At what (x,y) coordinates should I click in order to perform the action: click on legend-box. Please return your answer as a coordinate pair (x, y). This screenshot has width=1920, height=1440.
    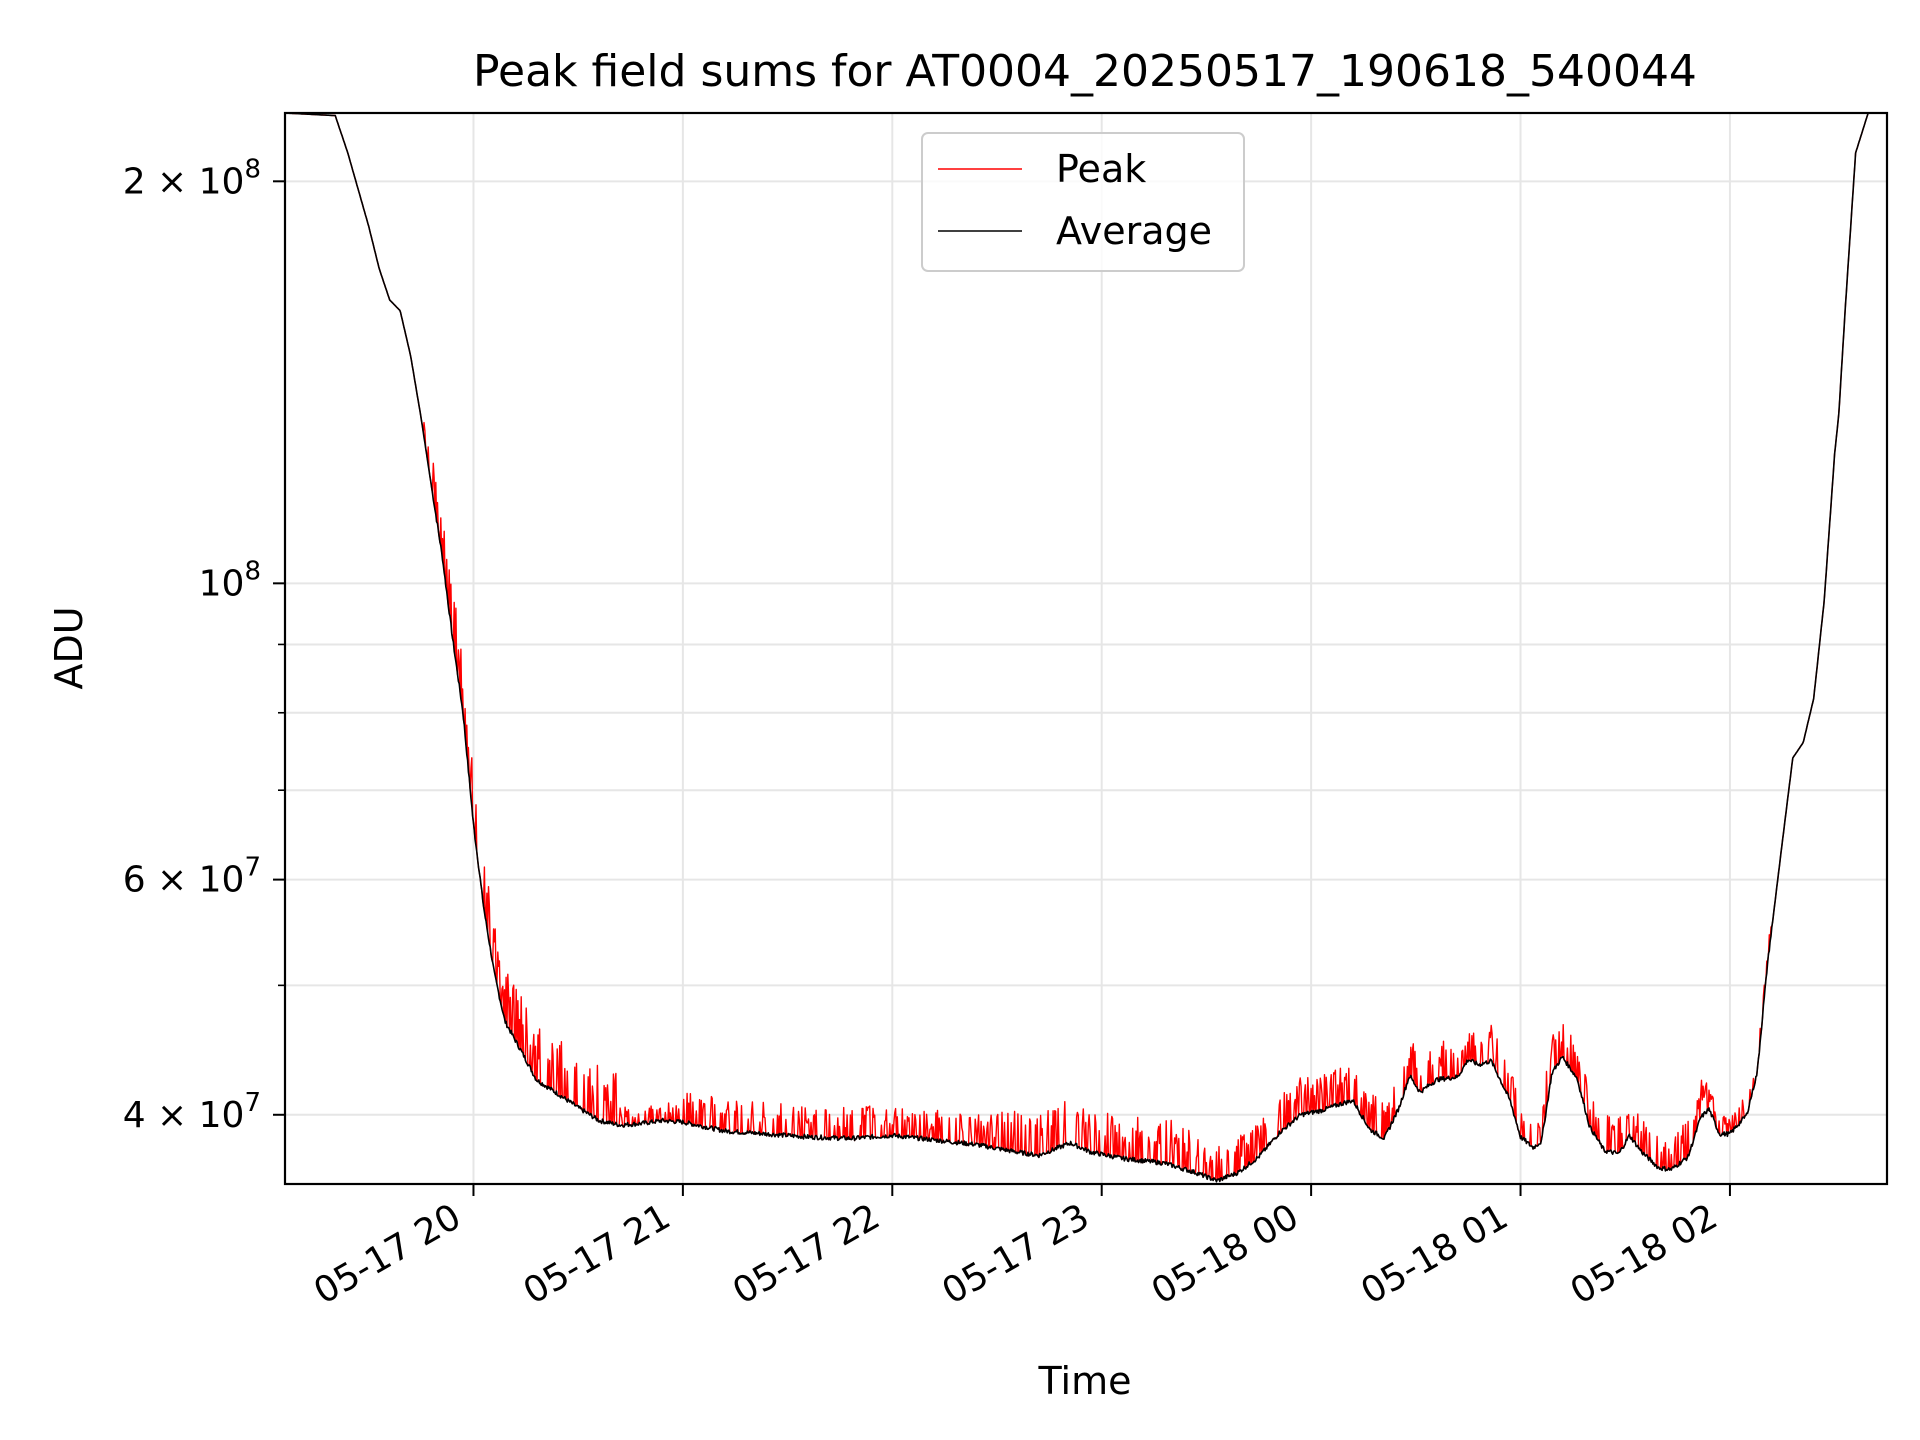
    Looking at the image, I should click on (1083, 202).